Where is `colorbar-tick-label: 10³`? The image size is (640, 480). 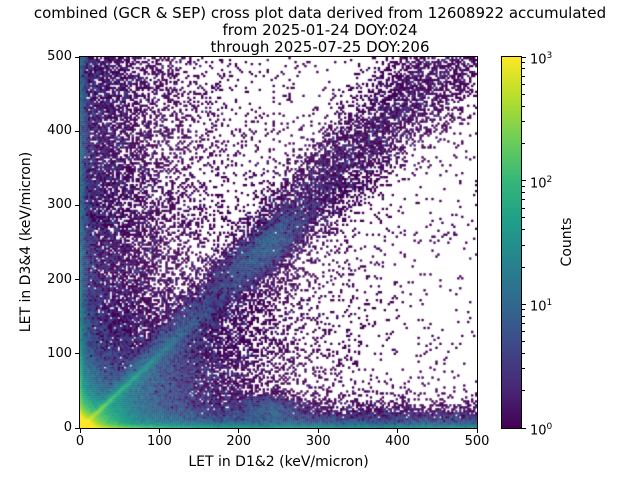 colorbar-tick-label: 10³ is located at coordinates (541, 59).